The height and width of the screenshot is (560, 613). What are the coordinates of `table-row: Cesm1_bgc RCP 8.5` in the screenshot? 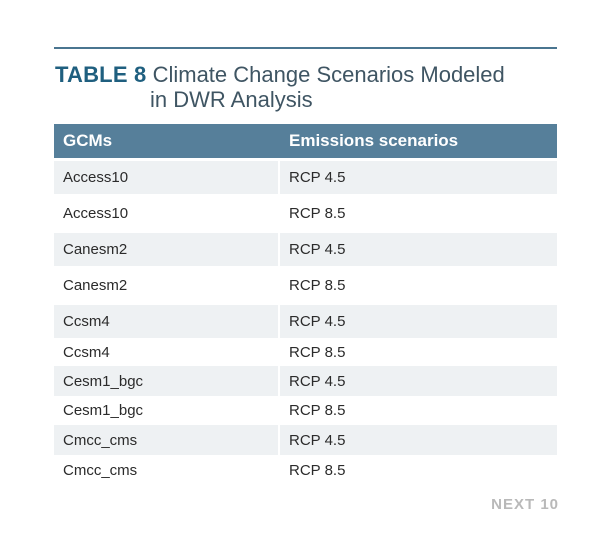 It's located at (305, 410).